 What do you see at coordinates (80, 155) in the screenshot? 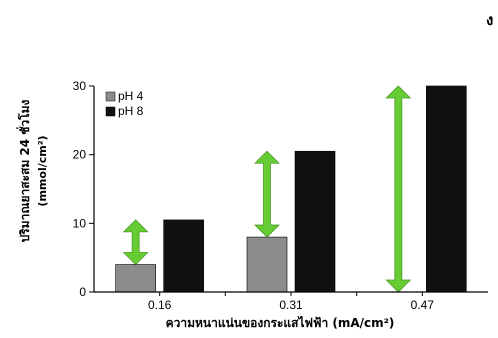
I see `y-tick-label: 20` at bounding box center [80, 155].